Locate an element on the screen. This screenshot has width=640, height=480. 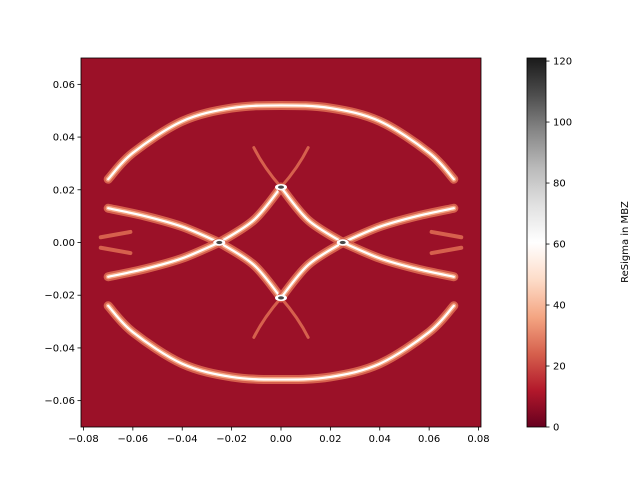
x-tick-label: 0.04 is located at coordinates (380, 439).